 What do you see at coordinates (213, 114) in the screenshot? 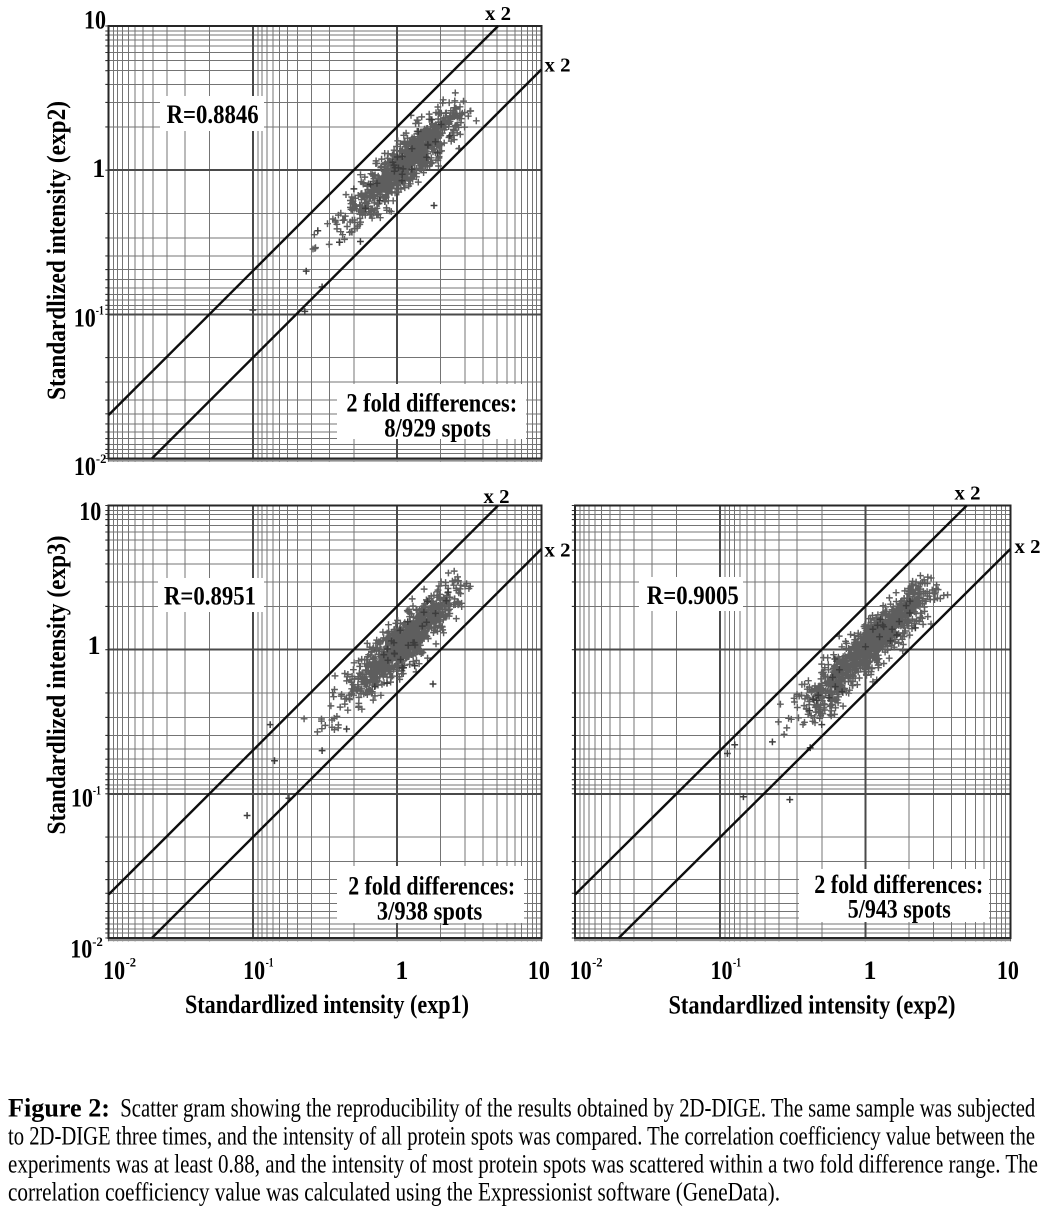
I see `svg-text: R=0.8846` at bounding box center [213, 114].